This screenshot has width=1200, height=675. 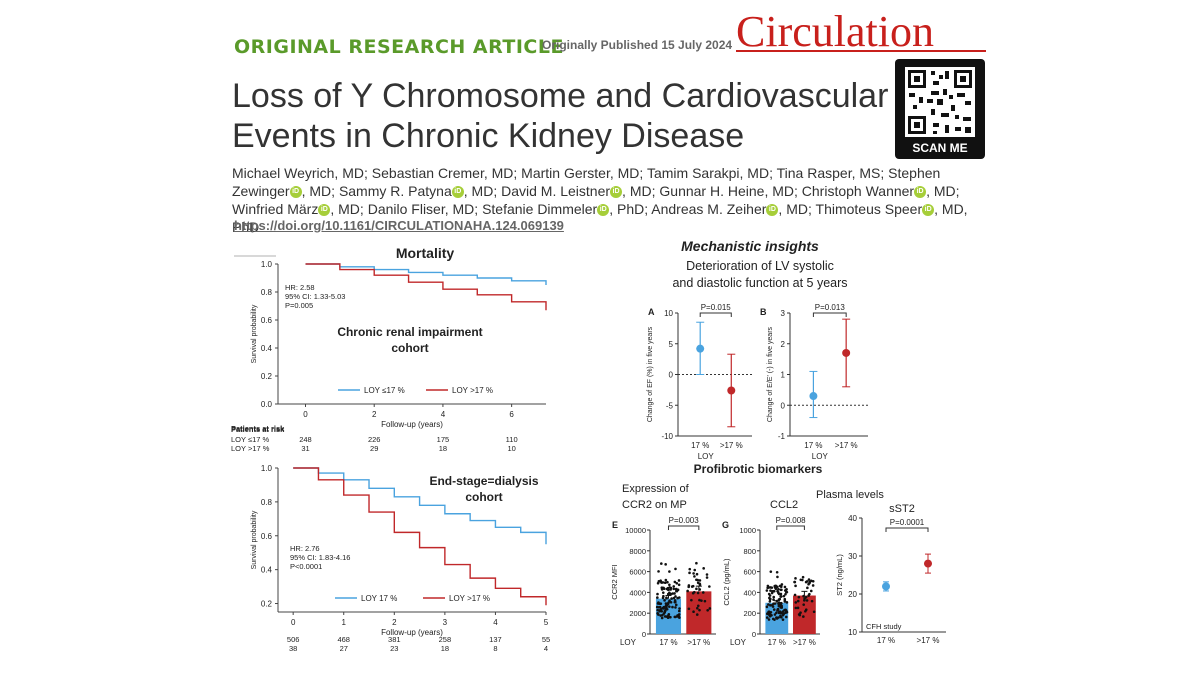 I want to click on section-subheading: and diastolic function at 5 years, so click(x=759, y=283).